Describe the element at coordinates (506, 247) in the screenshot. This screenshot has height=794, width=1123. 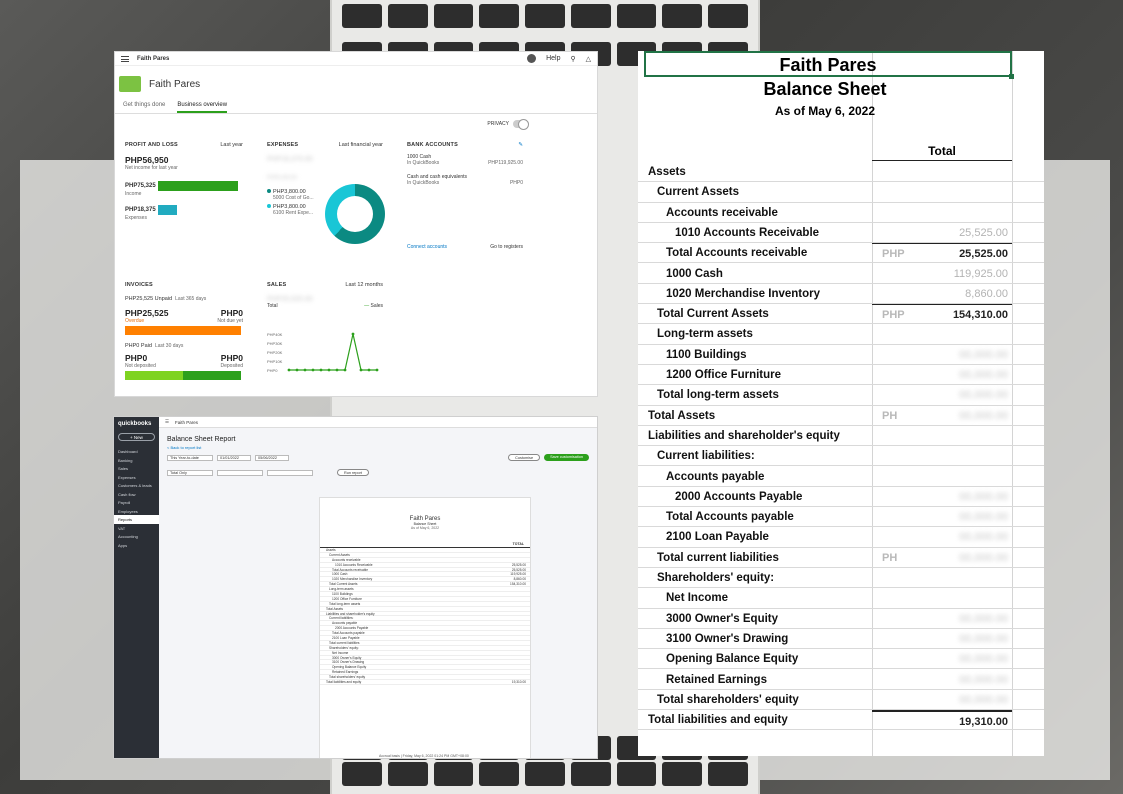
I see `go-to-registers-link: Go to registers` at that location.